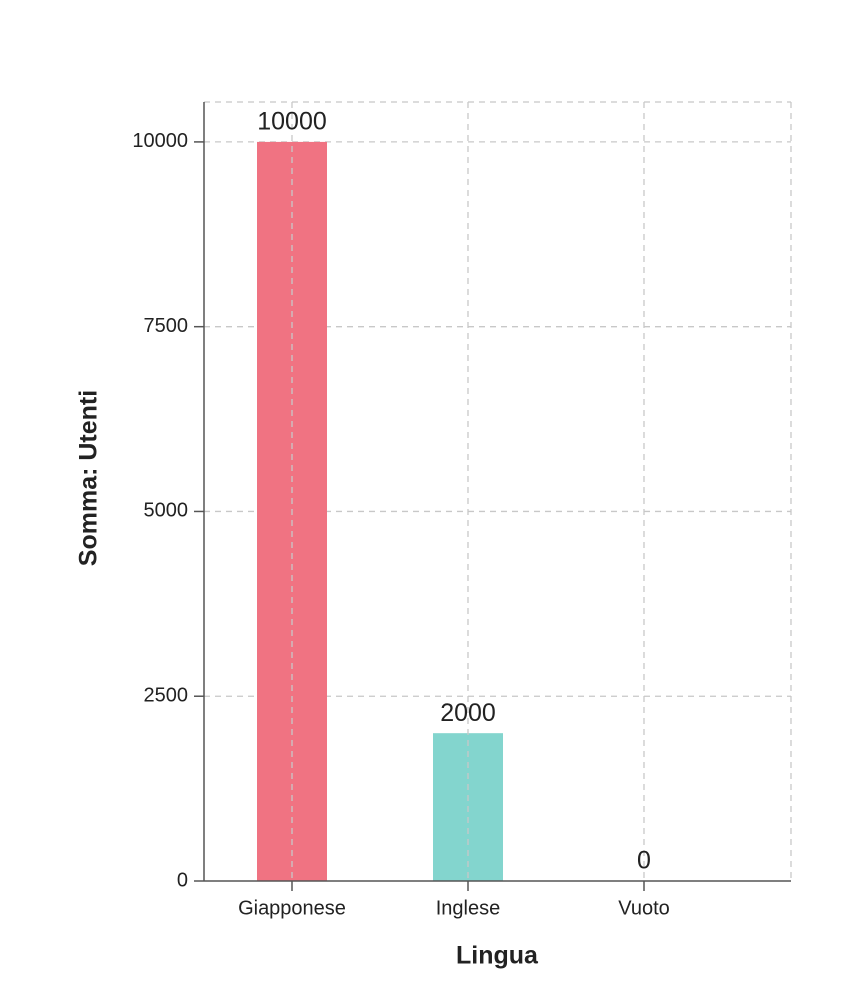 This screenshot has width=856, height=984. I want to click on y-axis-title: Somma: Utenti, so click(89, 478).